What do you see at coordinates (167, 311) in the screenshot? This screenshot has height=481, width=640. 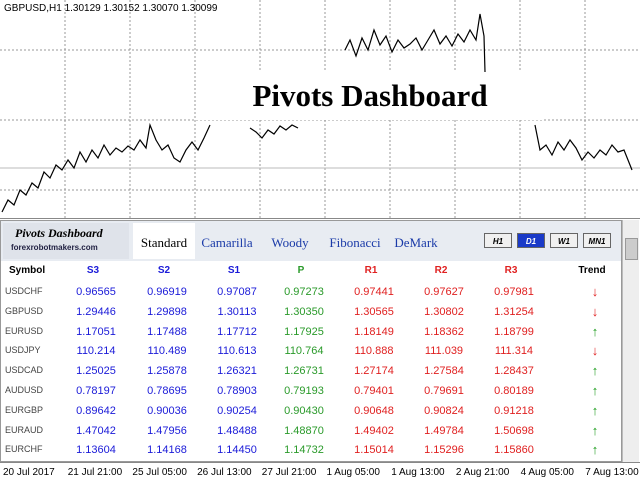 I see `cell: 1.29898` at bounding box center [167, 311].